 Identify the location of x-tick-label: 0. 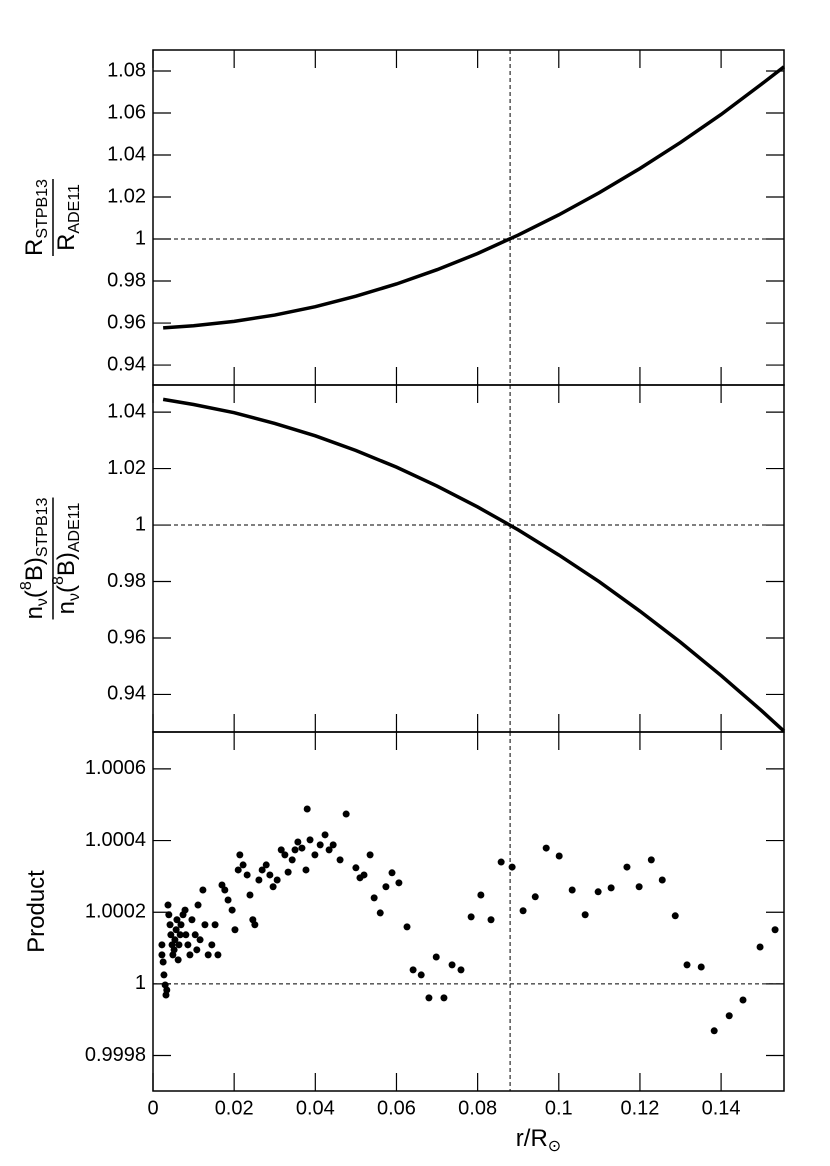
(152, 1108).